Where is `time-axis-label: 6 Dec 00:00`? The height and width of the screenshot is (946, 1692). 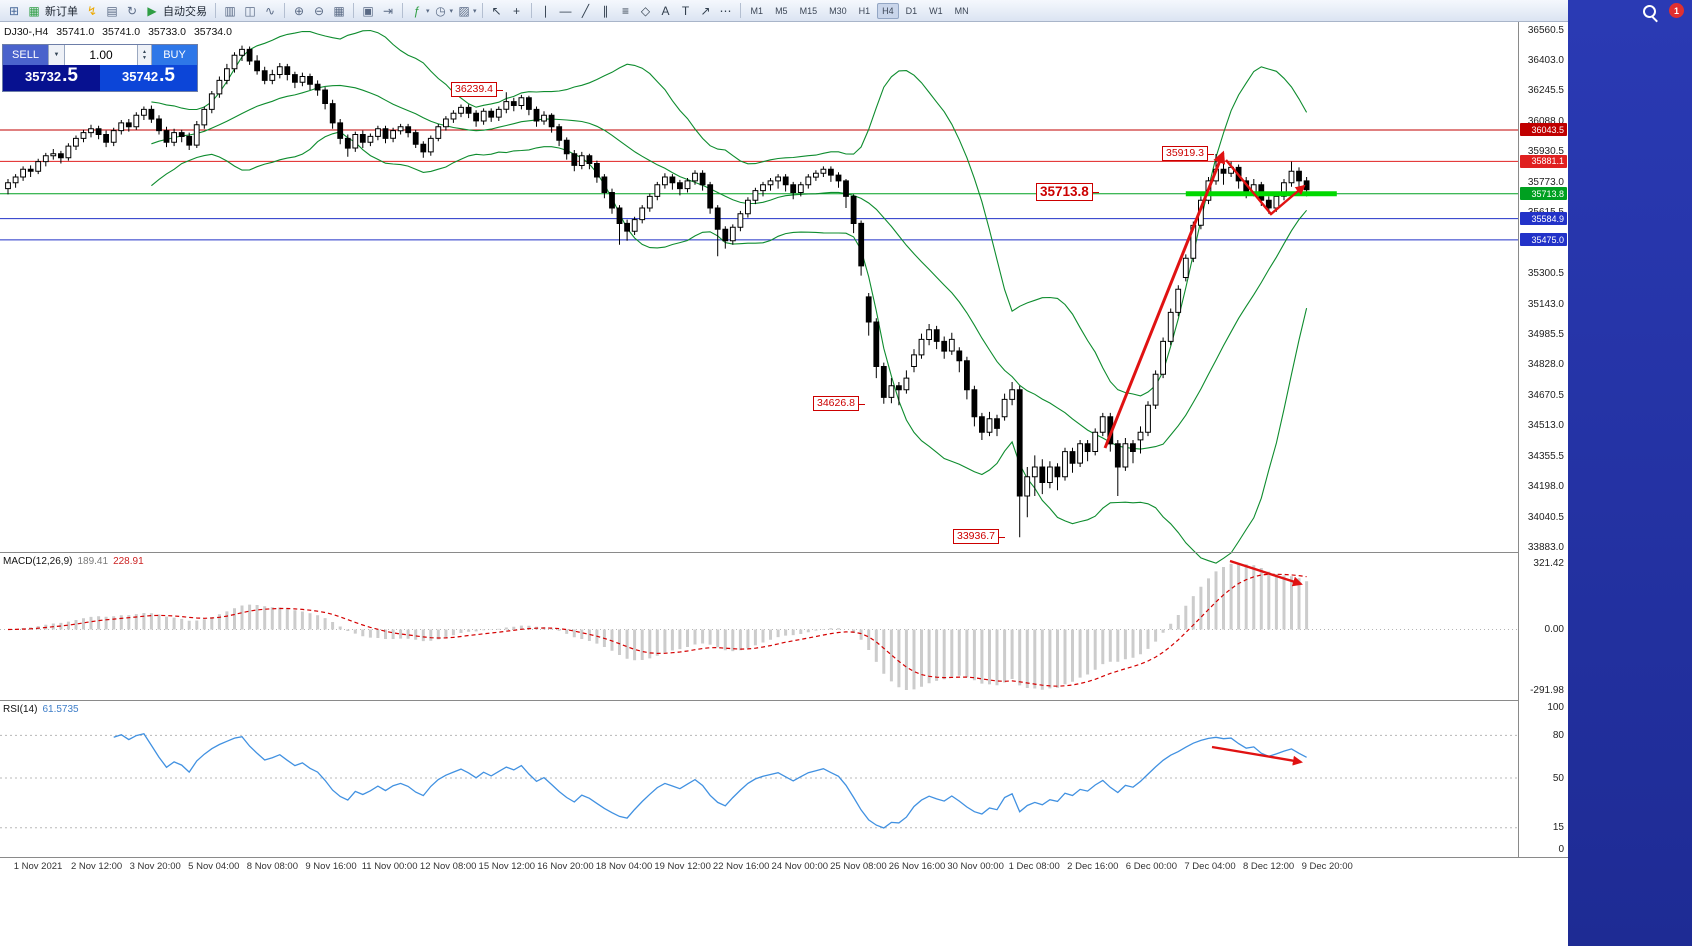
time-axis-label: 6 Dec 00:00 is located at coordinates (1151, 866).